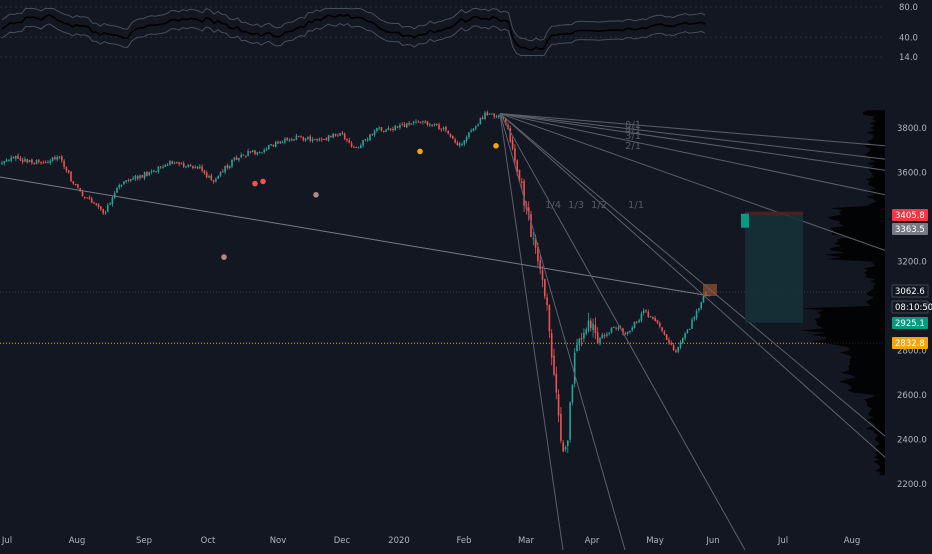  What do you see at coordinates (774, 269) in the screenshot?
I see `position-target-zone` at bounding box center [774, 269].